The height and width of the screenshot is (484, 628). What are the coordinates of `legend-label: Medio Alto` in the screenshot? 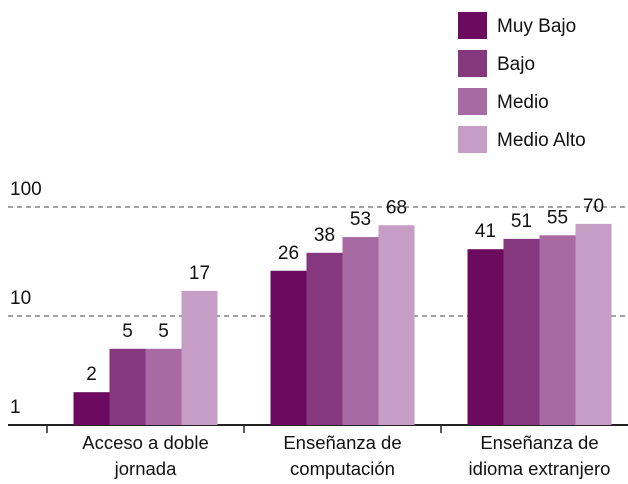 It's located at (541, 140).